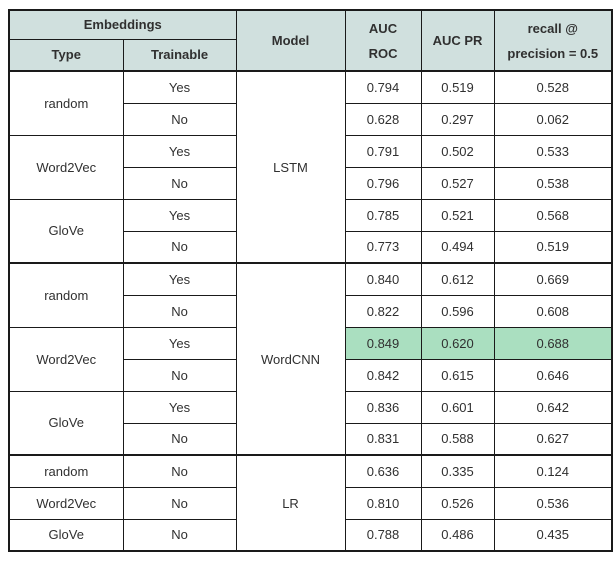 This screenshot has height=570, width=615. What do you see at coordinates (383, 503) in the screenshot?
I see `cell-auc-roc: 0.810` at bounding box center [383, 503].